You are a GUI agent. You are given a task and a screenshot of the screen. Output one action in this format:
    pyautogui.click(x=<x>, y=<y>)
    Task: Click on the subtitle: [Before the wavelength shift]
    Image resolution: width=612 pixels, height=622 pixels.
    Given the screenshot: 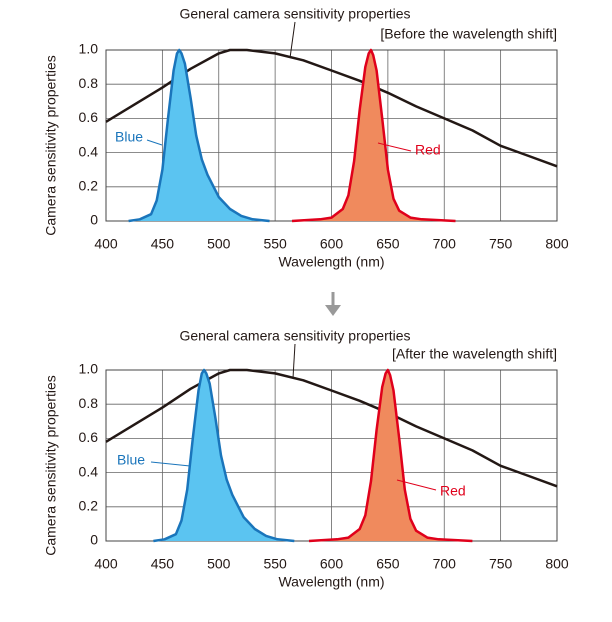 What is the action you would take?
    pyautogui.click(x=468, y=34)
    